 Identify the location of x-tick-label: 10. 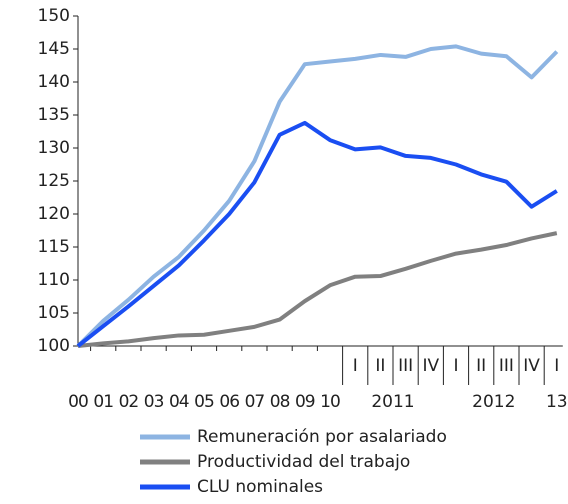
(330, 402).